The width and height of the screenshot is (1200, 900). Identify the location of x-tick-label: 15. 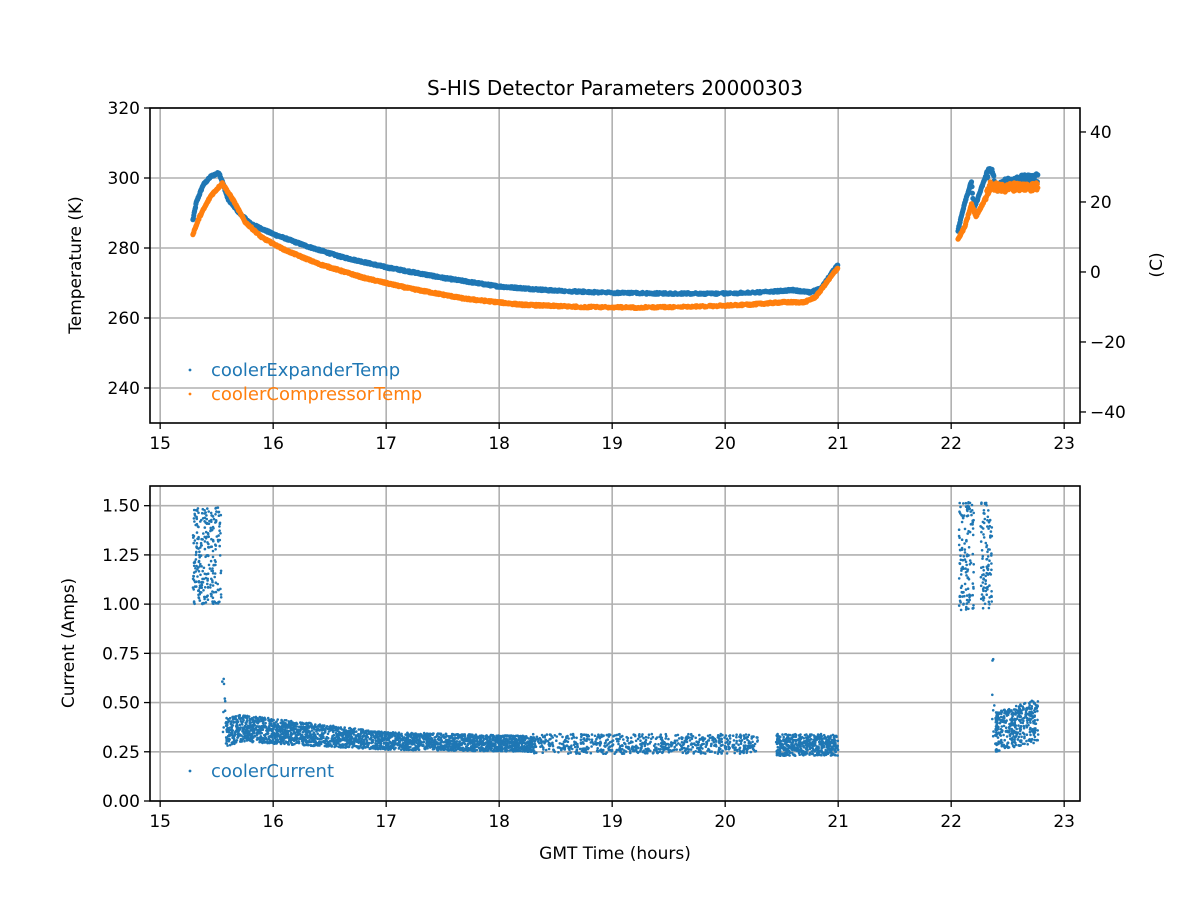
(160, 444).